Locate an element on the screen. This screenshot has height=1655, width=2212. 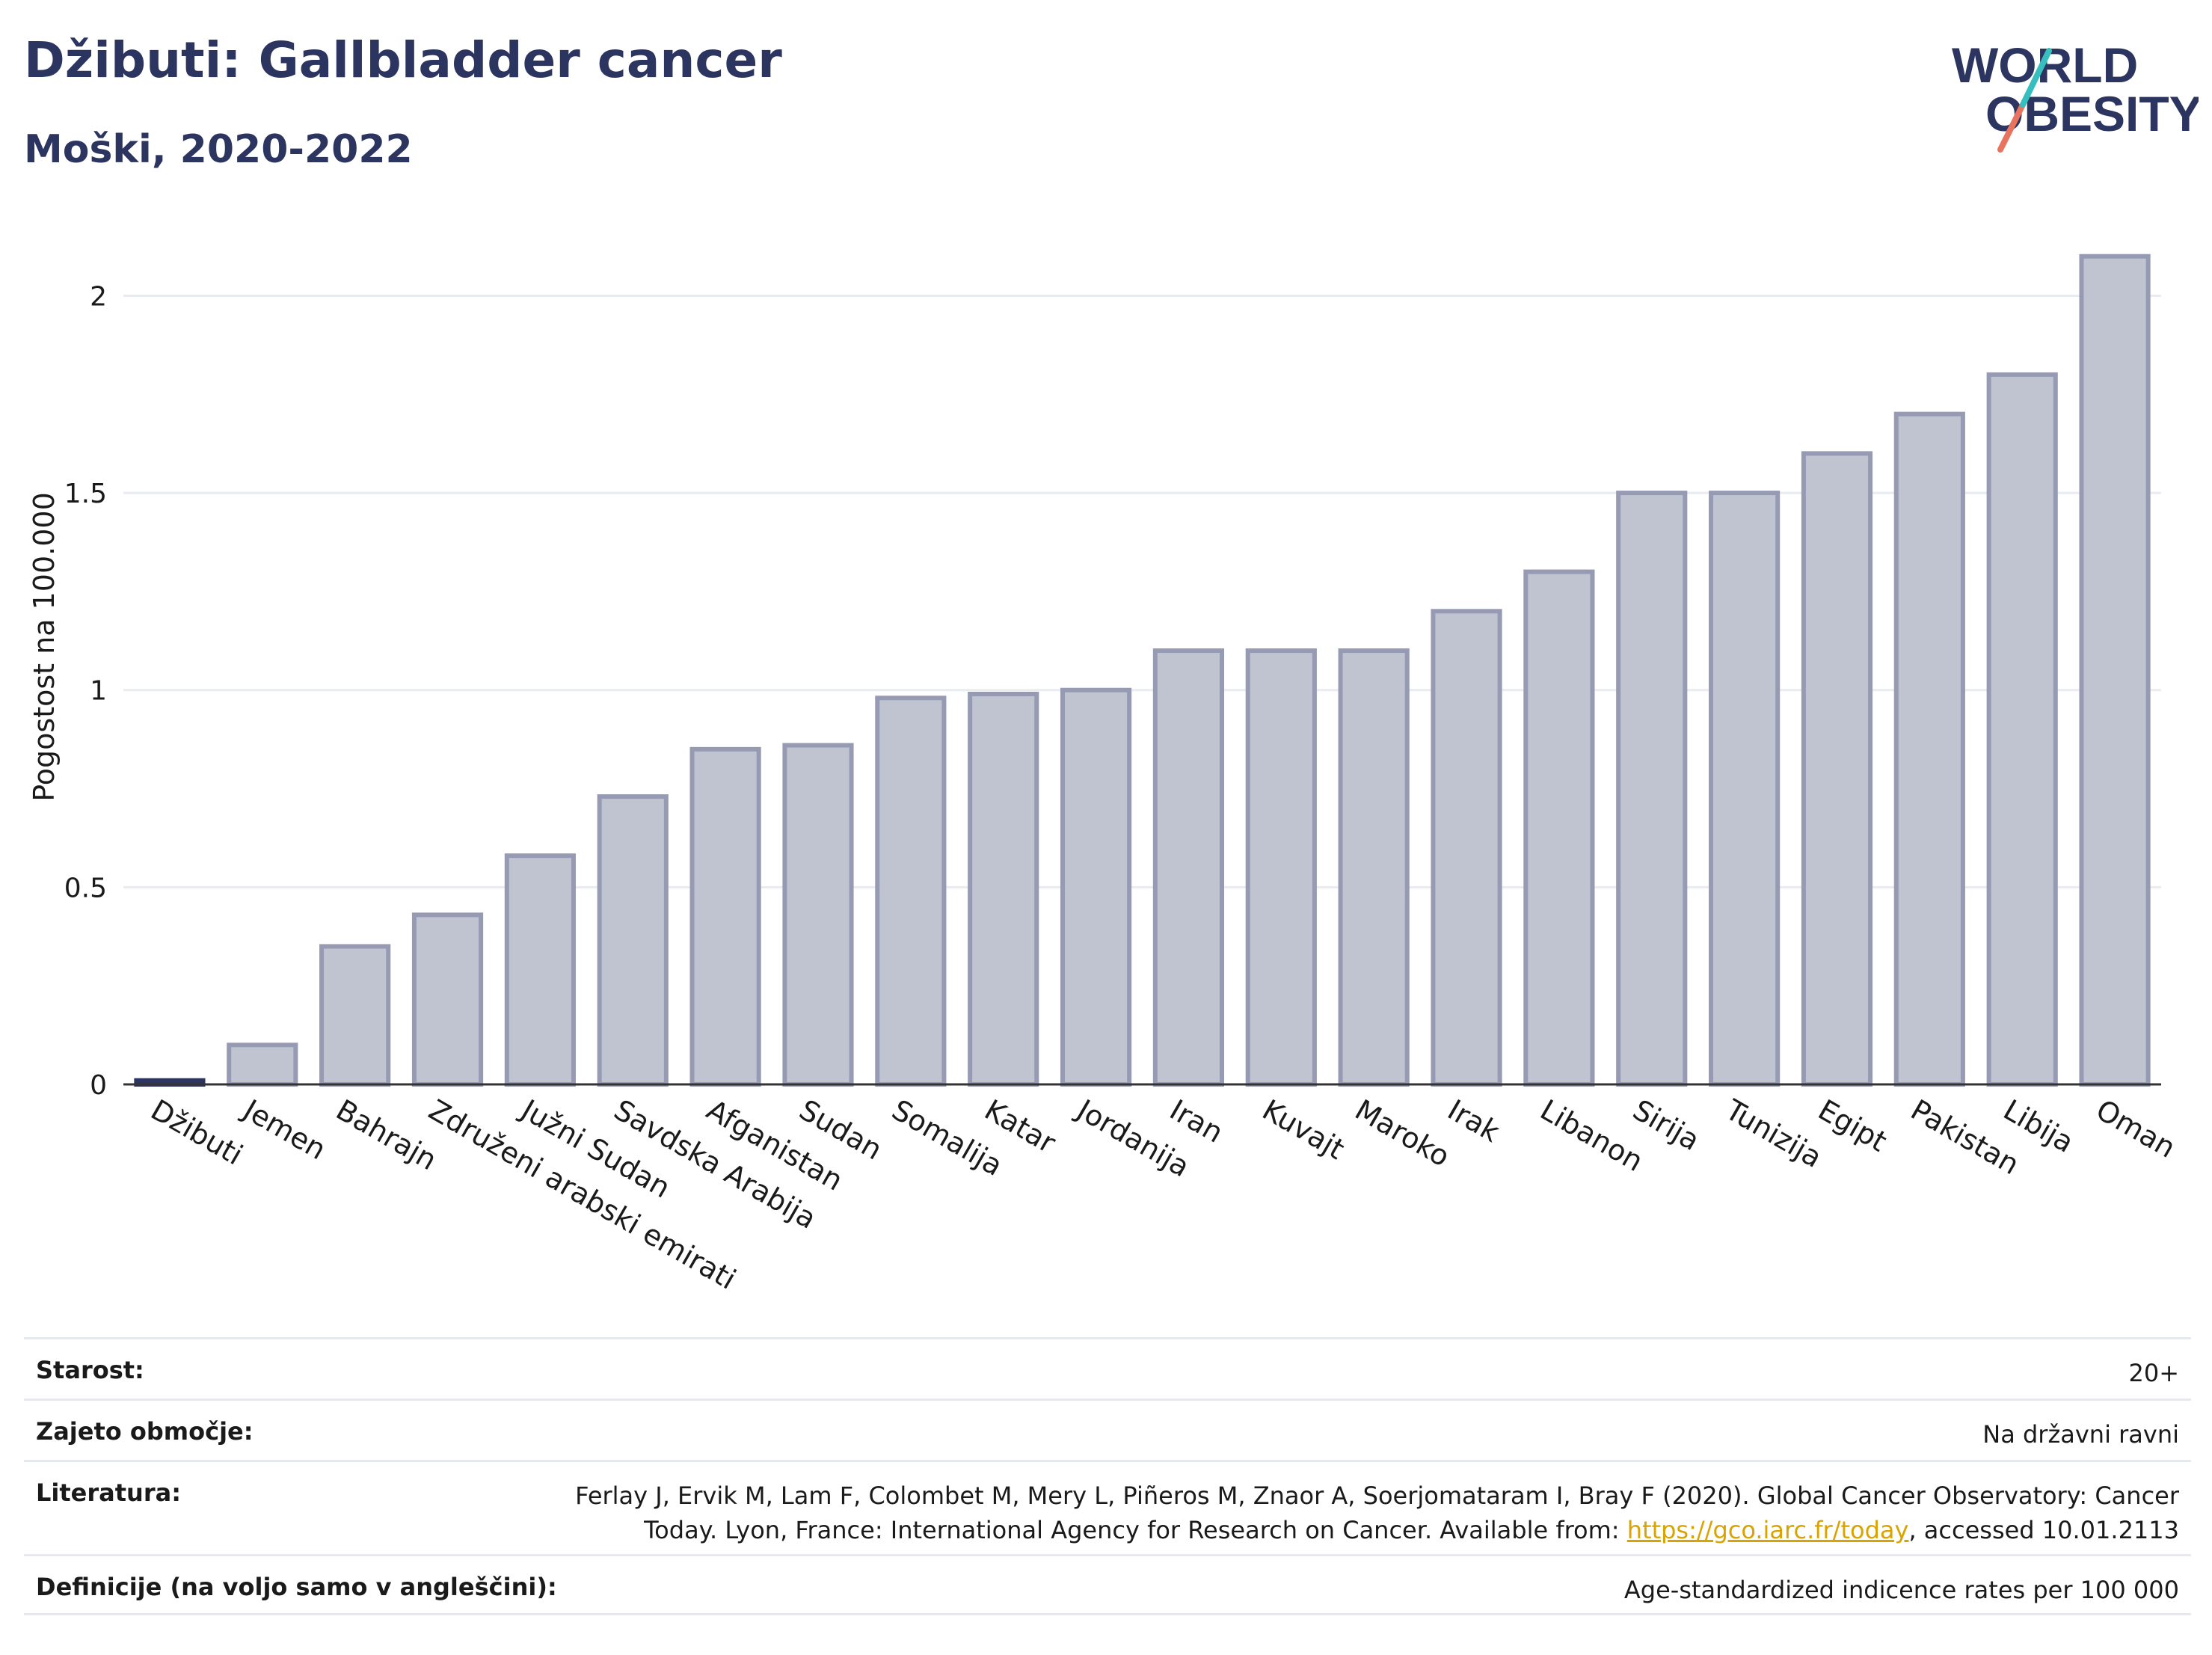
x-tick-label: Irak is located at coordinates (1474, 1121).